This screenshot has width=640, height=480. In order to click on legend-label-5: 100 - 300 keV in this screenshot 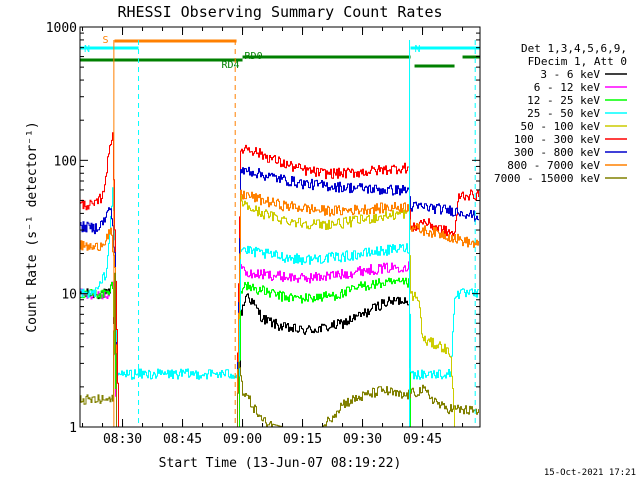, I will do `click(557, 139)`.